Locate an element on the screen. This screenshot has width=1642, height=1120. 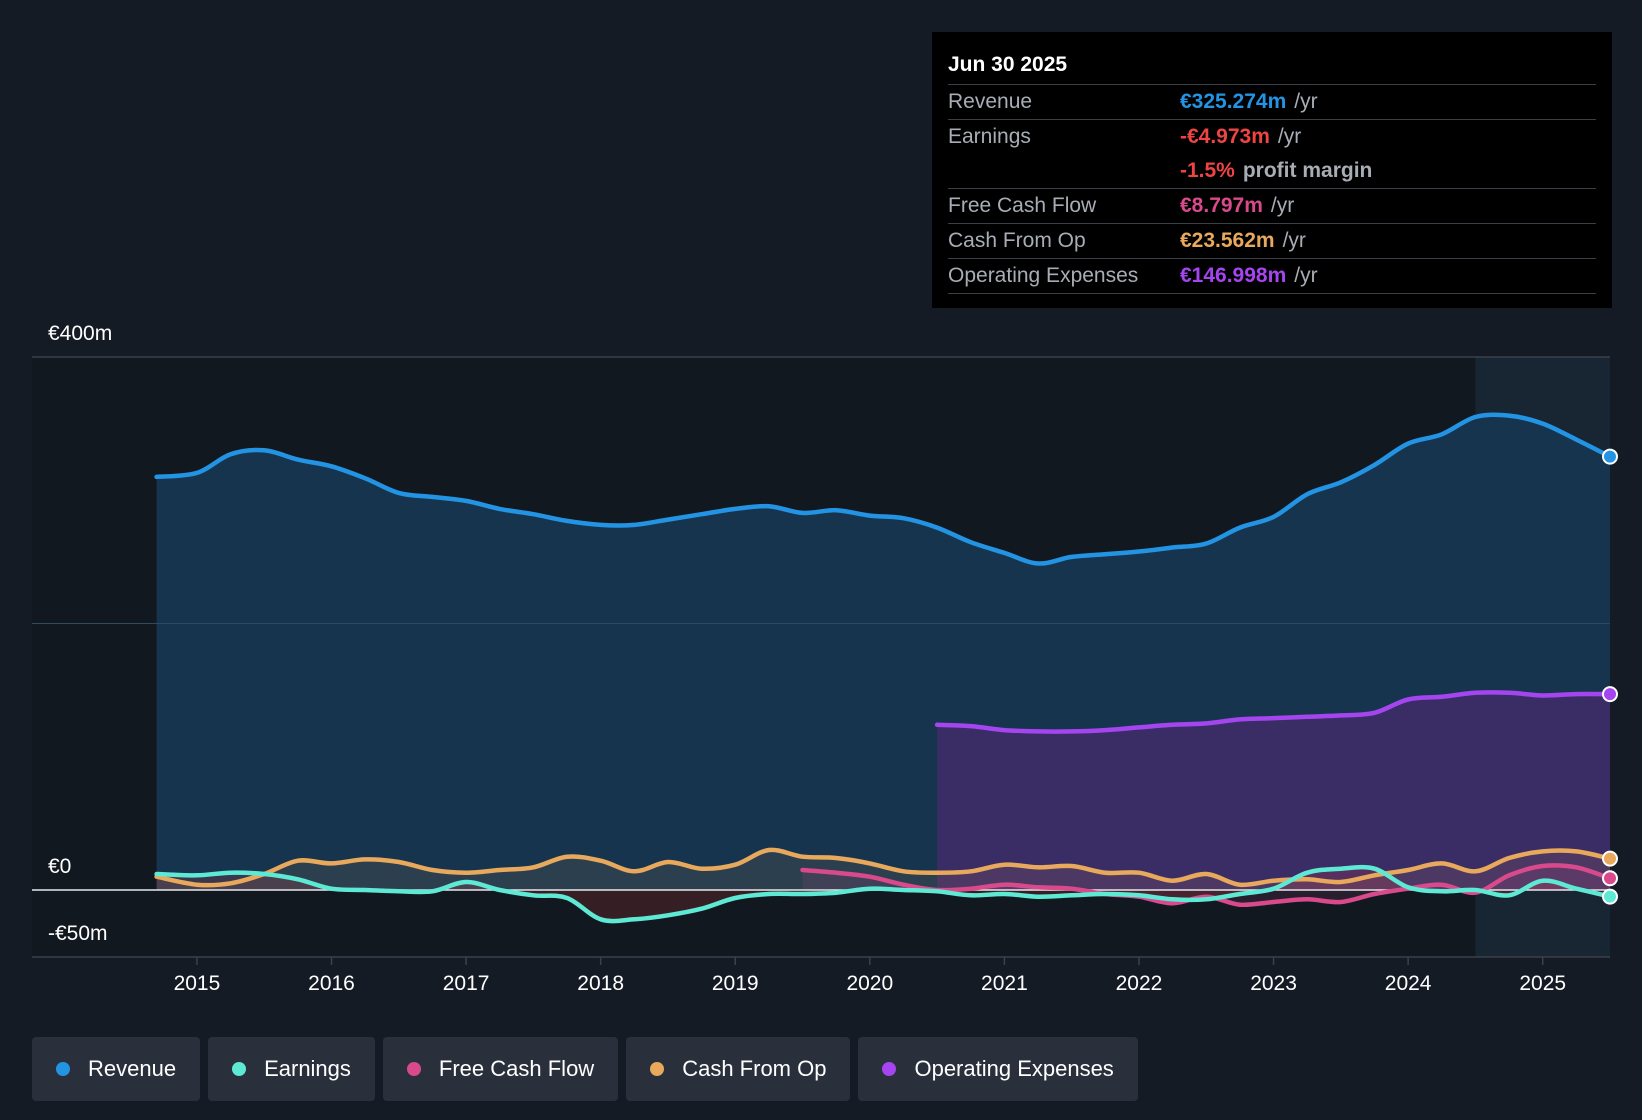
operating-expenses-end-marker is located at coordinates (1610, 694).